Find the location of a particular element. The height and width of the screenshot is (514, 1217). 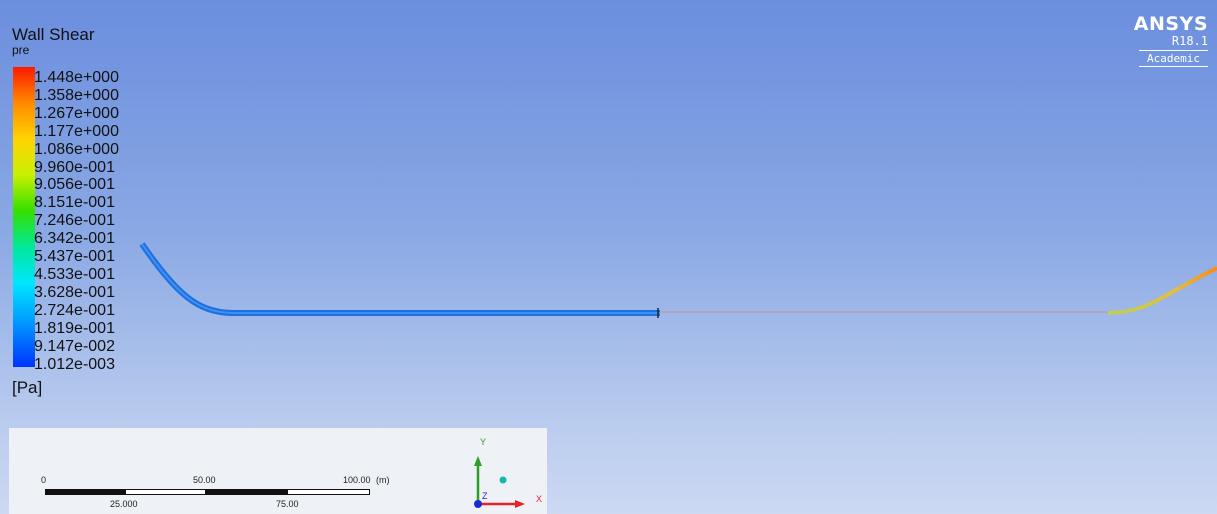

axis-triad is located at coordinates (499, 482).